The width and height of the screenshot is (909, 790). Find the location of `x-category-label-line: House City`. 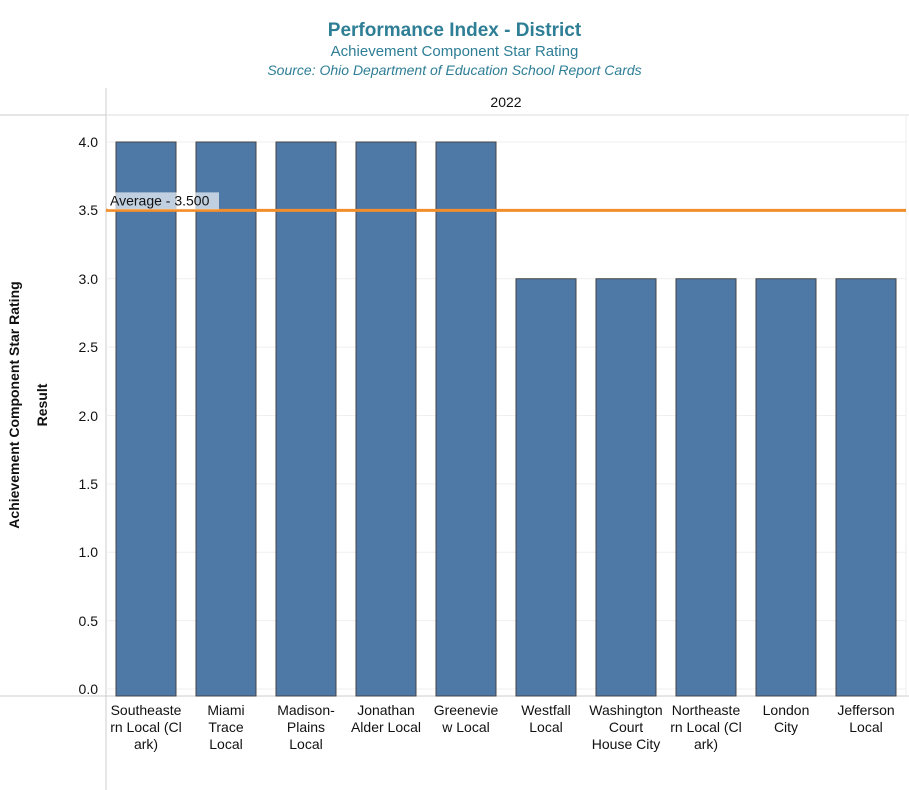

x-category-label-line: House City is located at coordinates (626, 744).